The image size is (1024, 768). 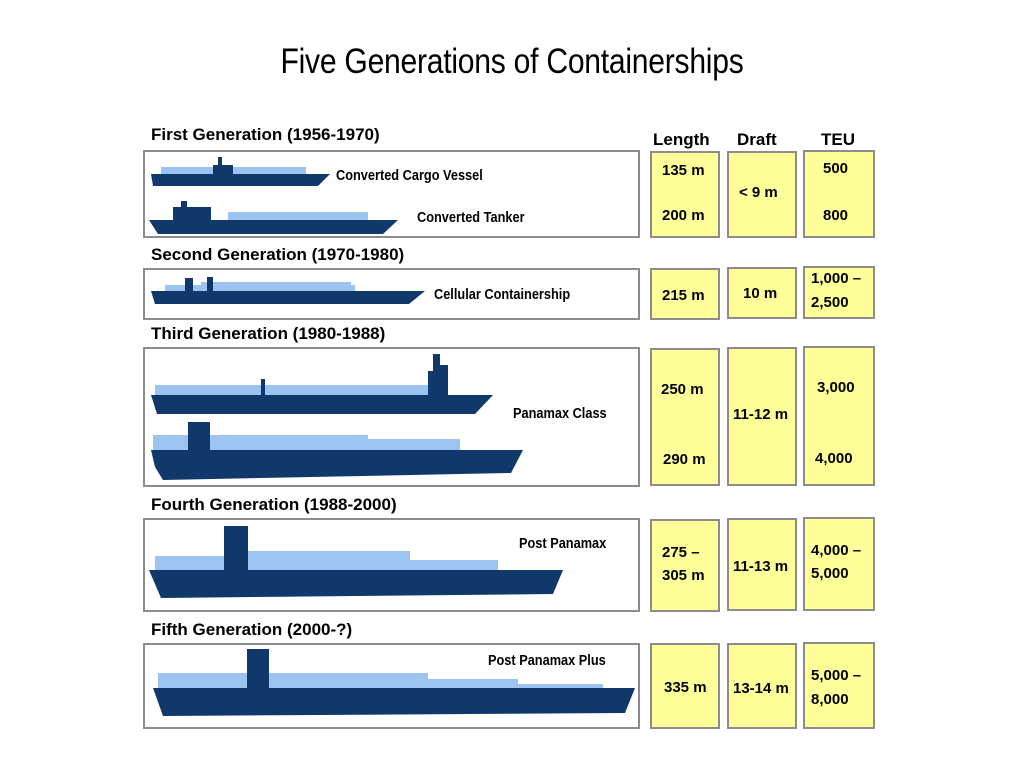 I want to click on generation-5-draft-value: 13-14 m, so click(x=761, y=688).